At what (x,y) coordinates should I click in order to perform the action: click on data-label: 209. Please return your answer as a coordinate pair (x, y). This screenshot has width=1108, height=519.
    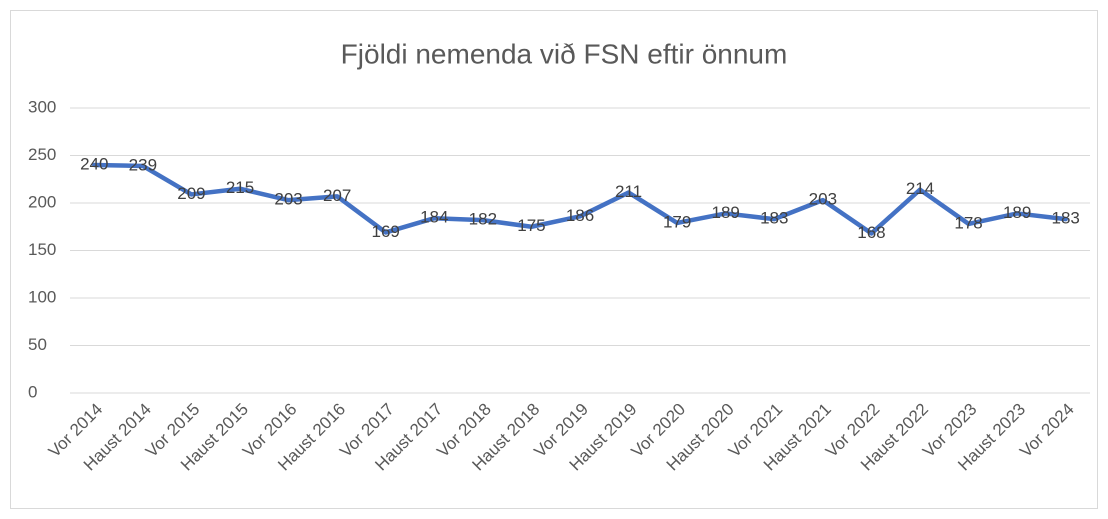
    Looking at the image, I should click on (191, 193).